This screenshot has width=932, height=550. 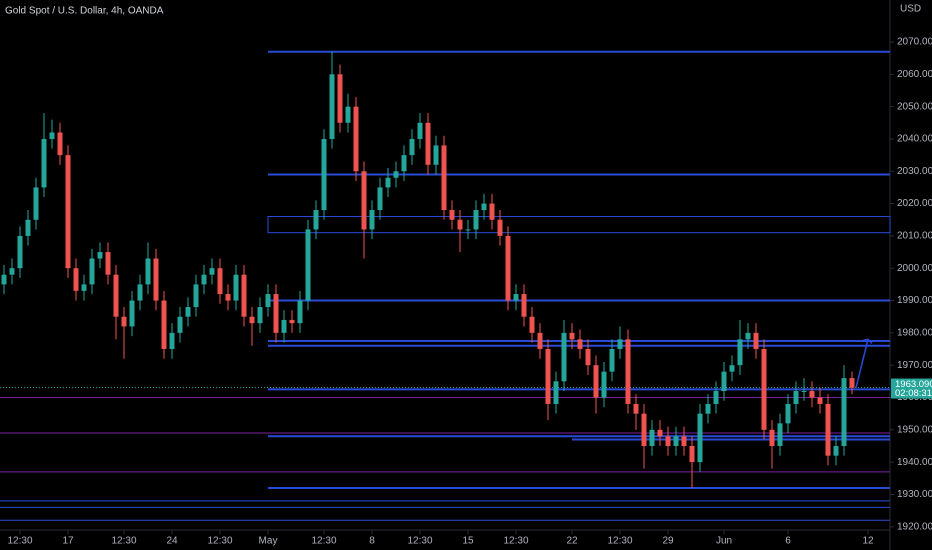 I want to click on y-tick-label: 2050.000, so click(x=914, y=106).